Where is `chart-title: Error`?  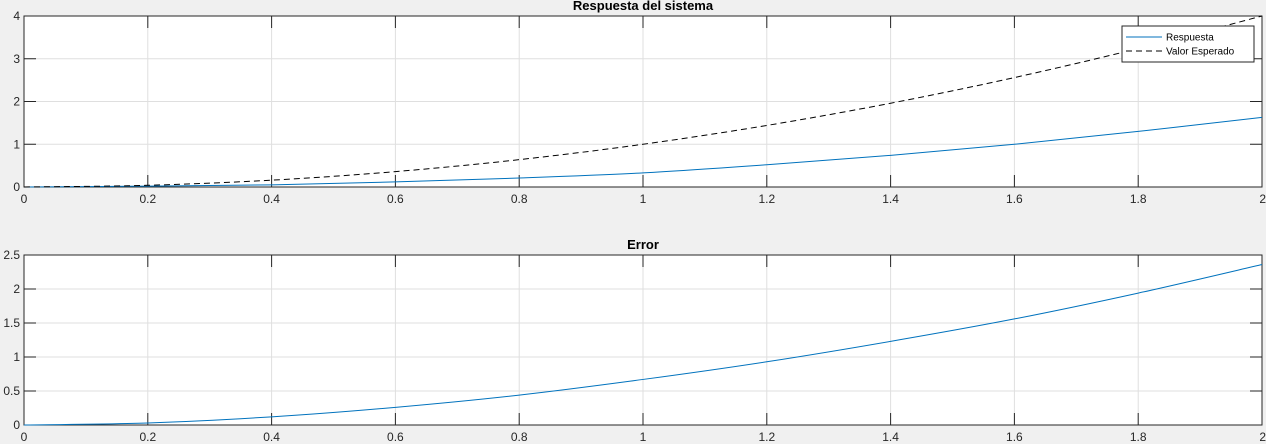
chart-title: Error is located at coordinates (643, 244).